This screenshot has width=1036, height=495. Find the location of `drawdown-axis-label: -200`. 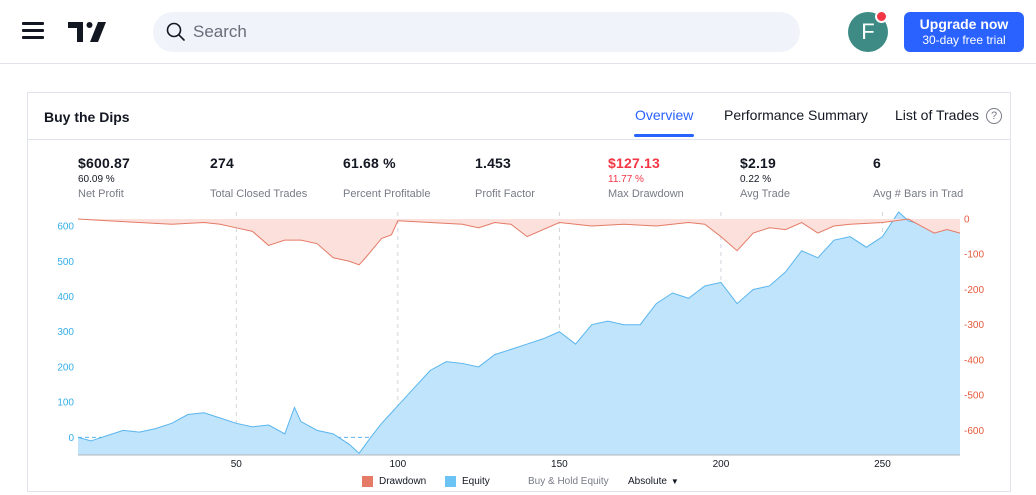

drawdown-axis-label: -200 is located at coordinates (974, 290).